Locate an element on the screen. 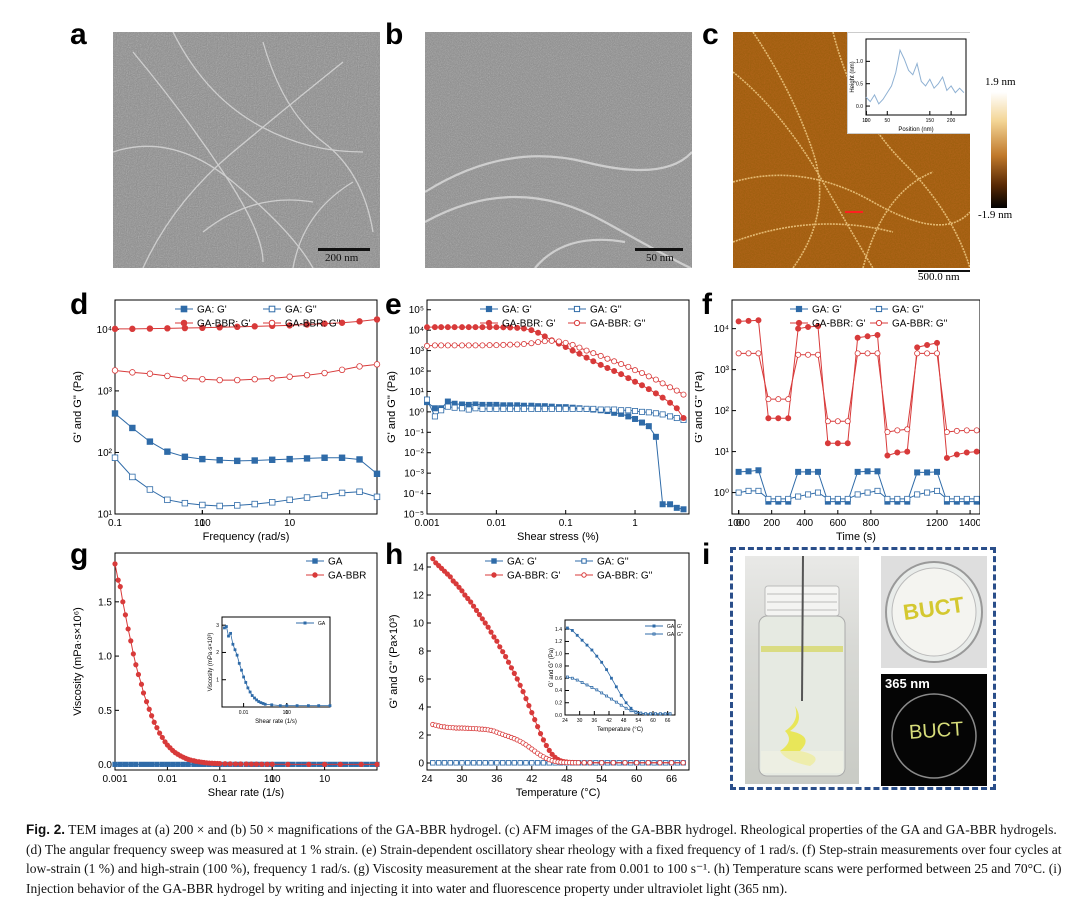 The height and width of the screenshot is (906, 1077). x-tick-label: 54 is located at coordinates (602, 779).